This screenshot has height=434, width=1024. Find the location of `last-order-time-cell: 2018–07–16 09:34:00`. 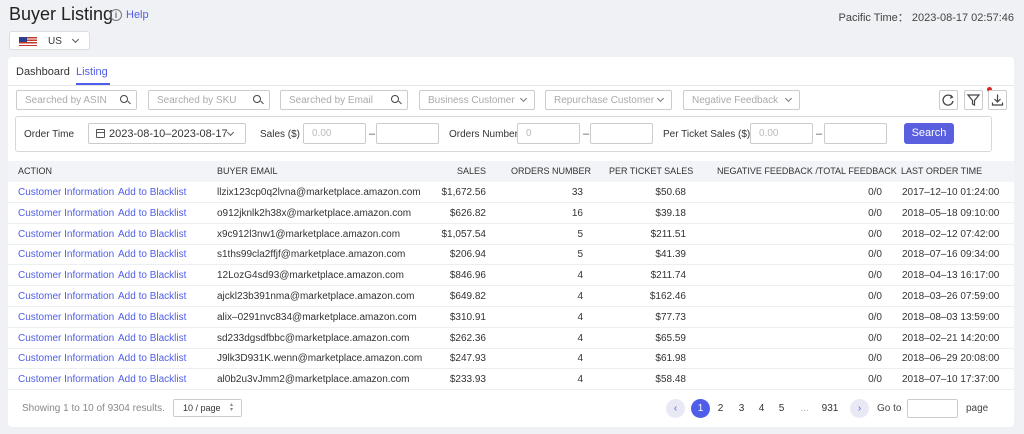

last-order-time-cell: 2018–07–16 09:34:00 is located at coordinates (951, 255).